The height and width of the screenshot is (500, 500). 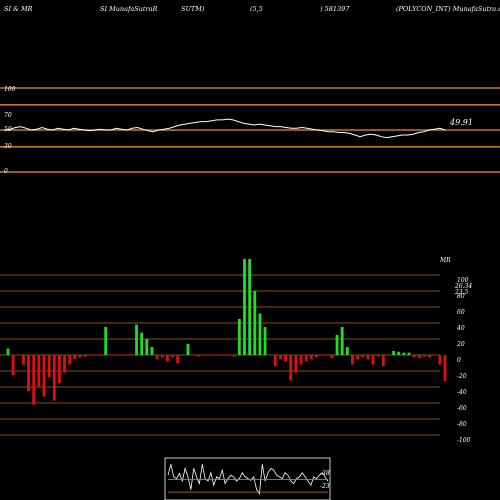 What do you see at coordinates (461, 292) in the screenshot?
I see `mr-value-label-2: 23.5` at bounding box center [461, 292].